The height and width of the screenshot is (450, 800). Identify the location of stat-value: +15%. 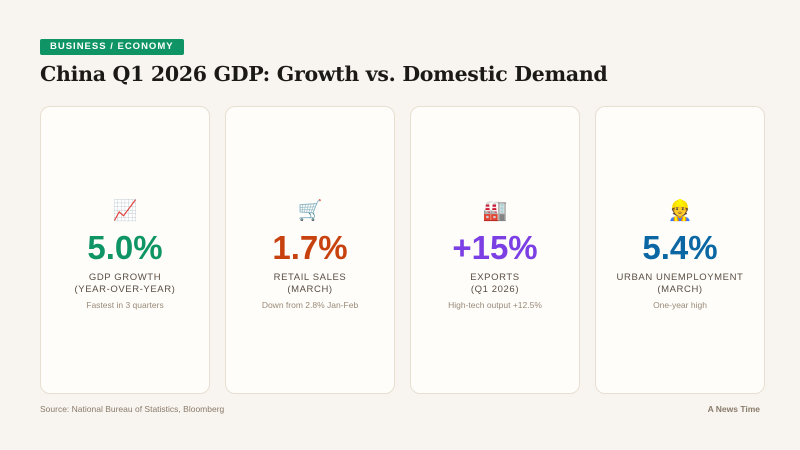
(495, 247).